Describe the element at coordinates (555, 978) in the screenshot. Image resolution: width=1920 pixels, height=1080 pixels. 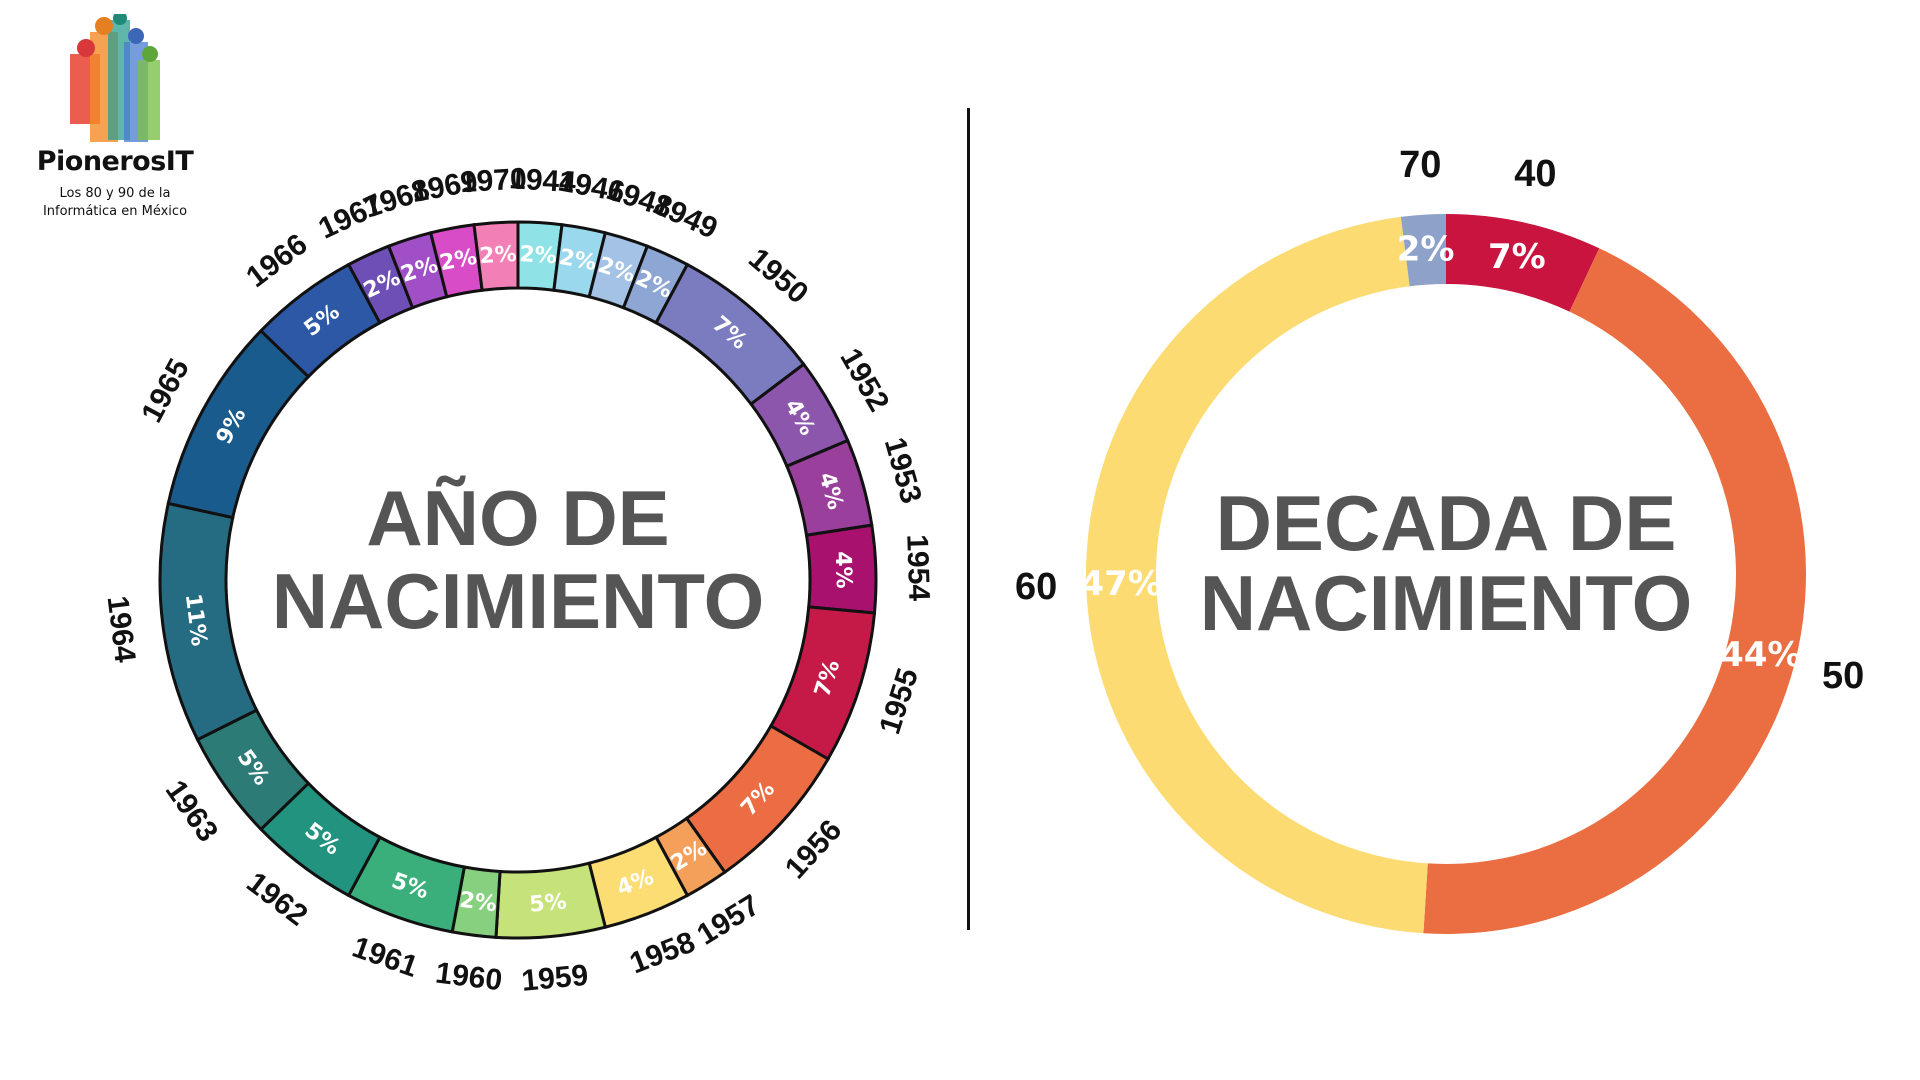
I see `slice-category-label: 1959` at that location.